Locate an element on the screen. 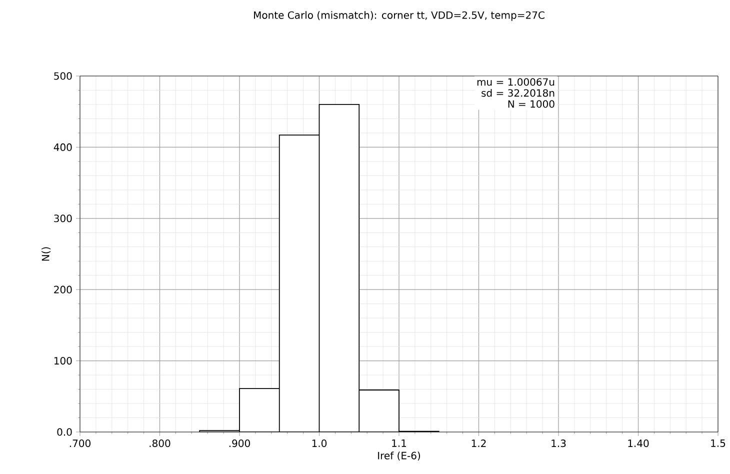  x-axis-title: Iref (E-6) is located at coordinates (399, 456).